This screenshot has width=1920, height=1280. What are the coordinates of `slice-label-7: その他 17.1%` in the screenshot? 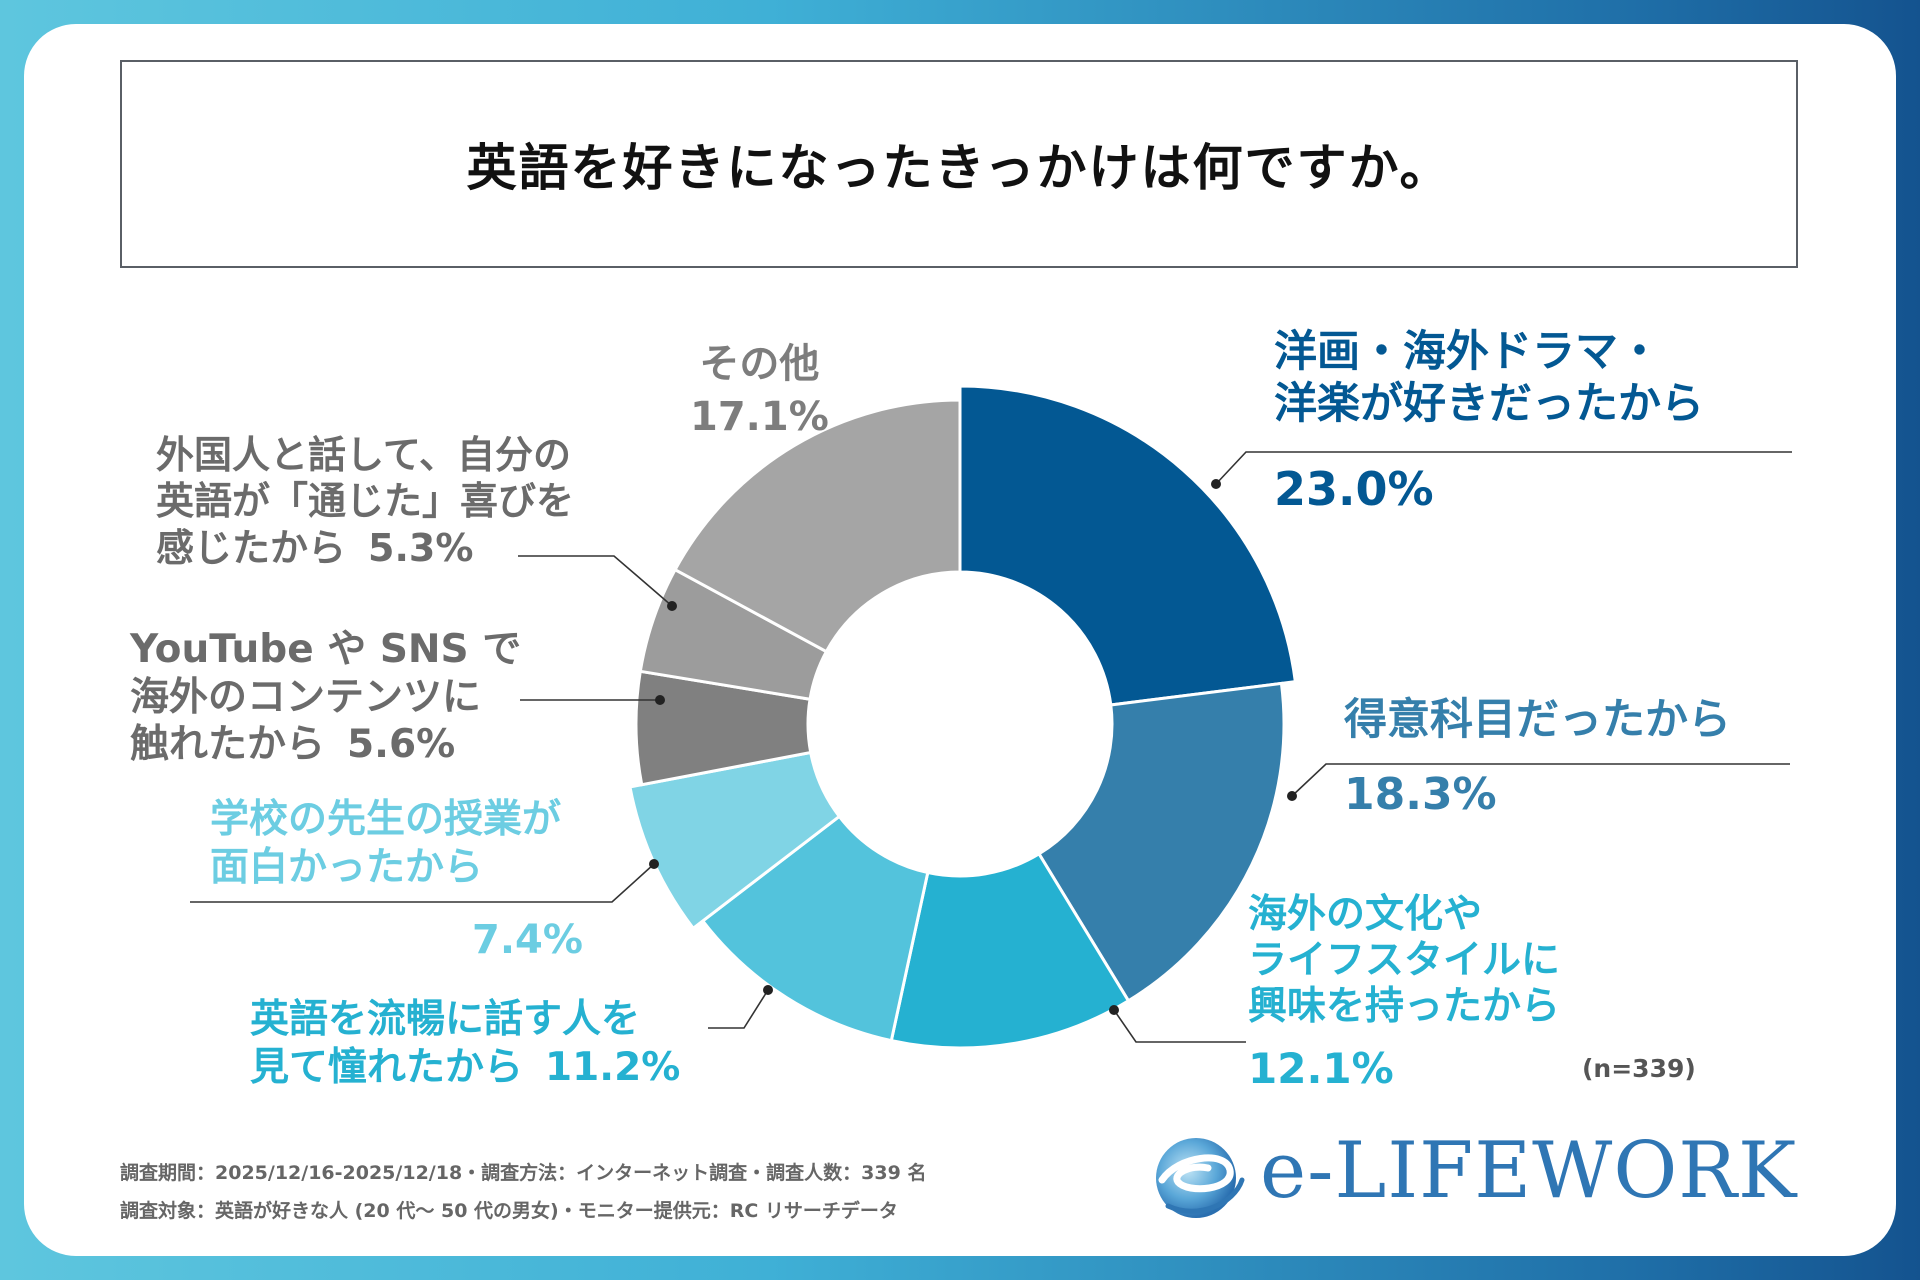 It's located at (759, 391).